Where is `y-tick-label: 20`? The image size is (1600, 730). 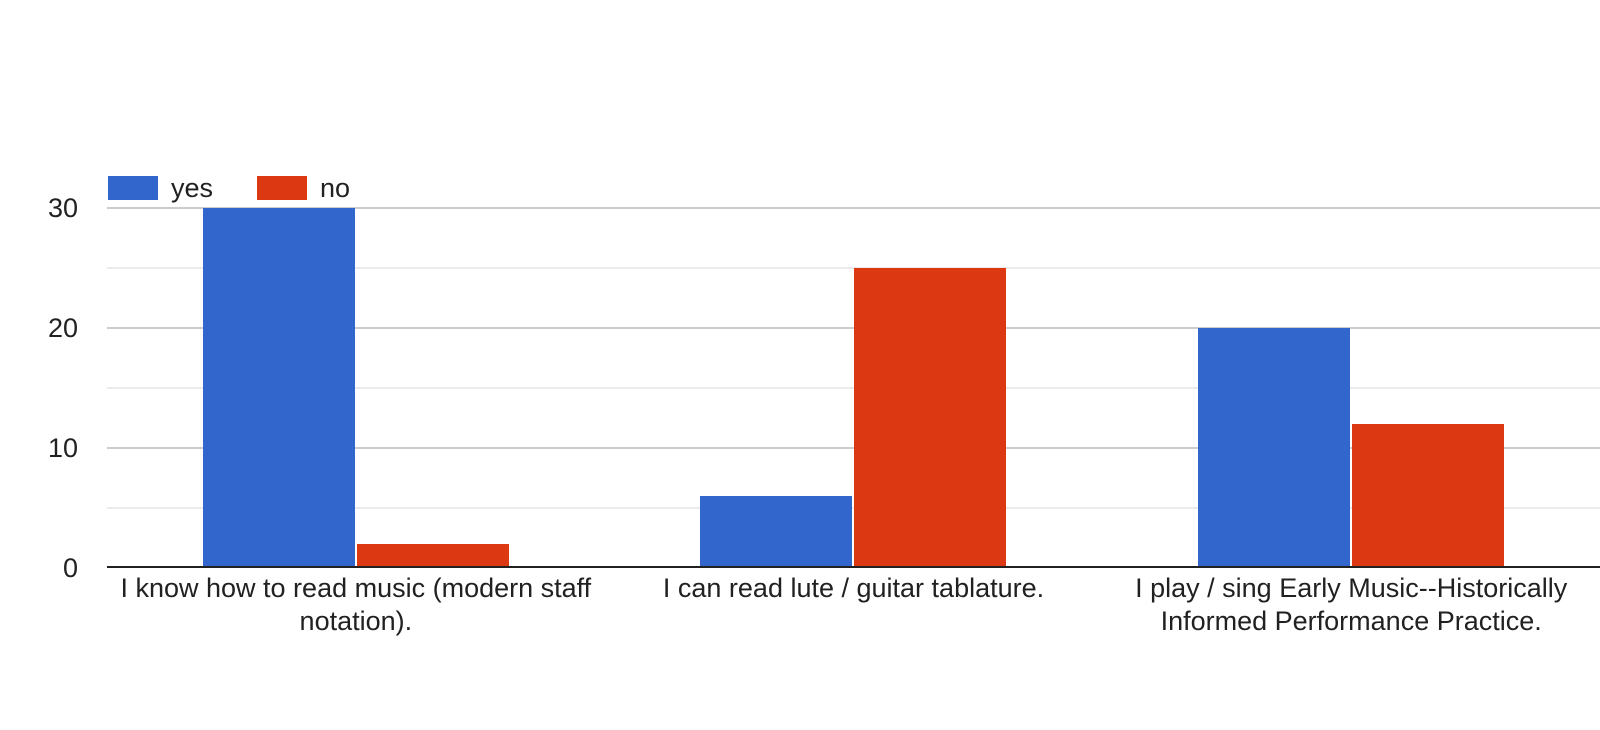
y-tick-label: 20 is located at coordinates (62, 328).